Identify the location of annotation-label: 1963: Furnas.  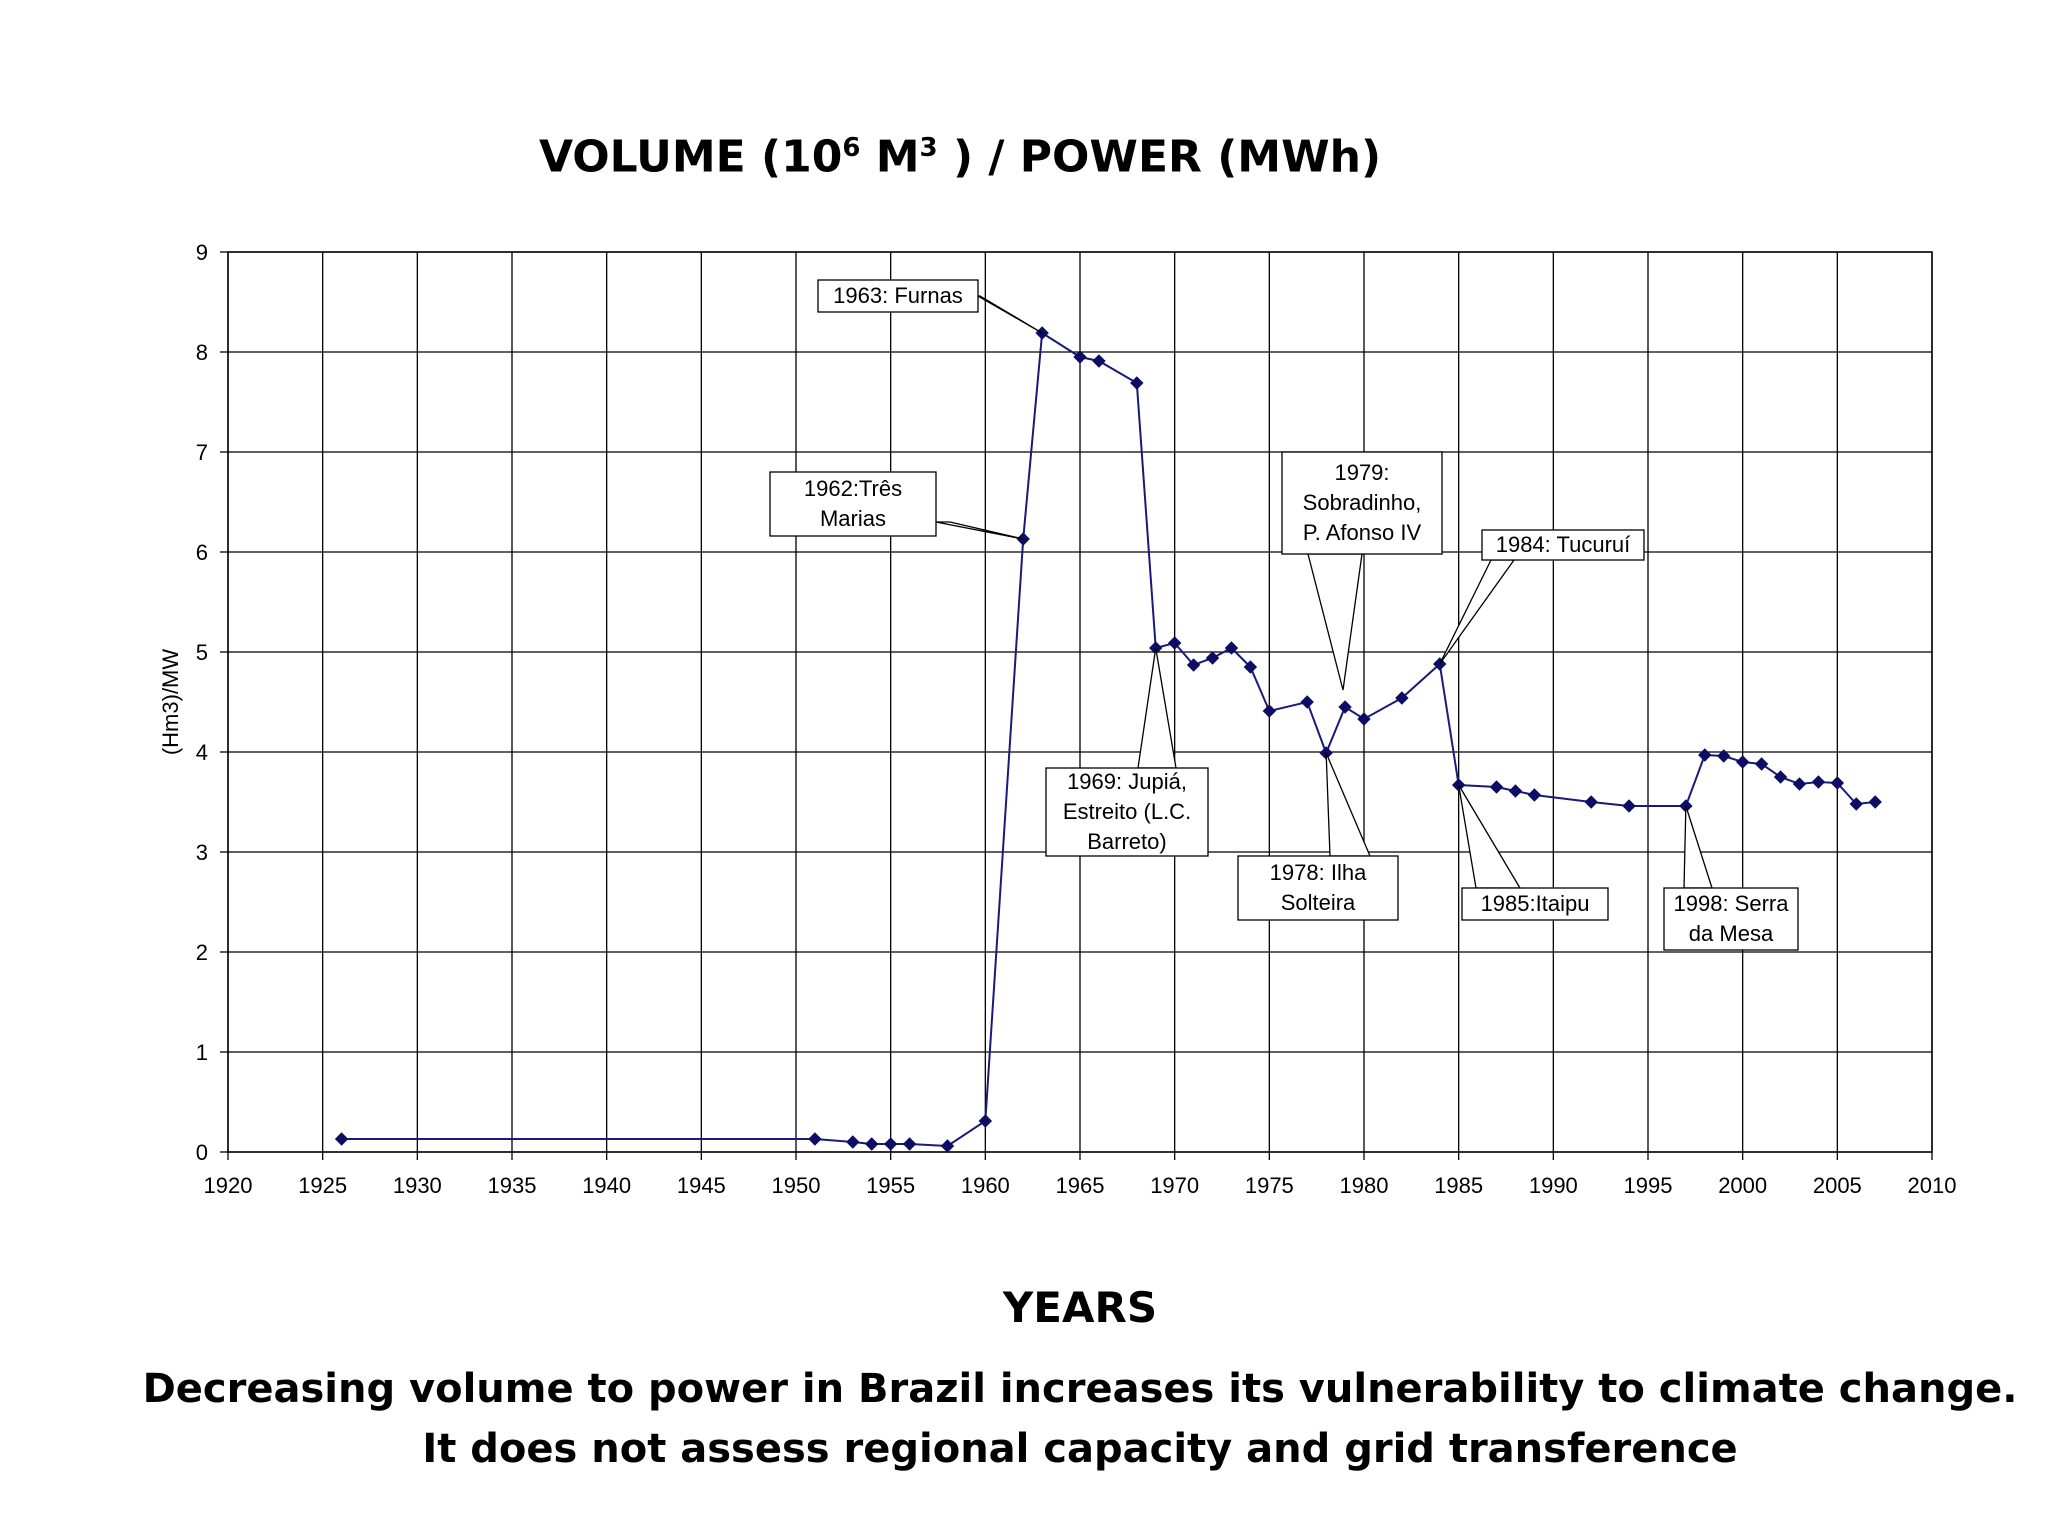
(898, 295).